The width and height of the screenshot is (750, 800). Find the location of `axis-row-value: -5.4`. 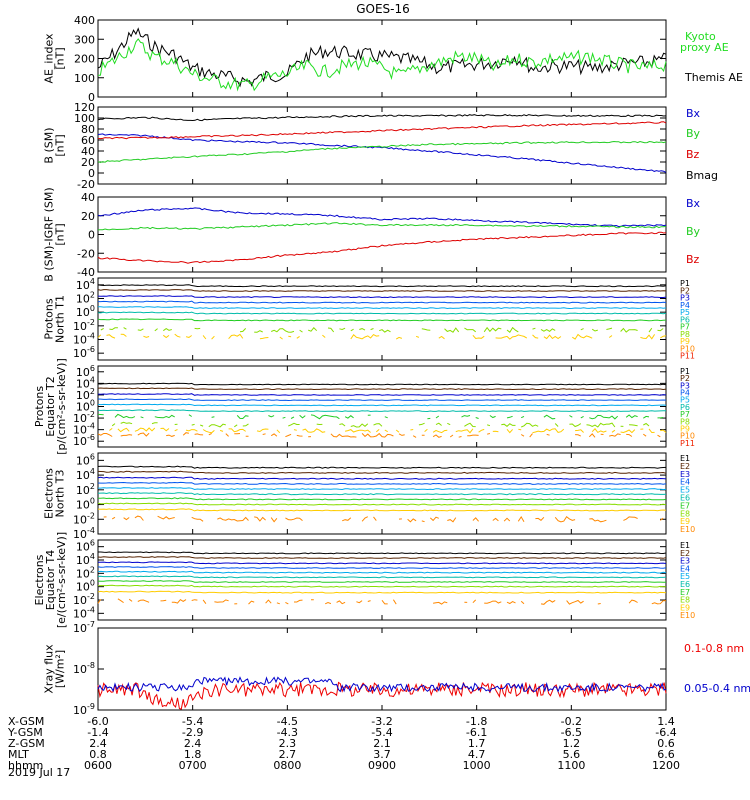

axis-row-value: -5.4 is located at coordinates (381, 732).